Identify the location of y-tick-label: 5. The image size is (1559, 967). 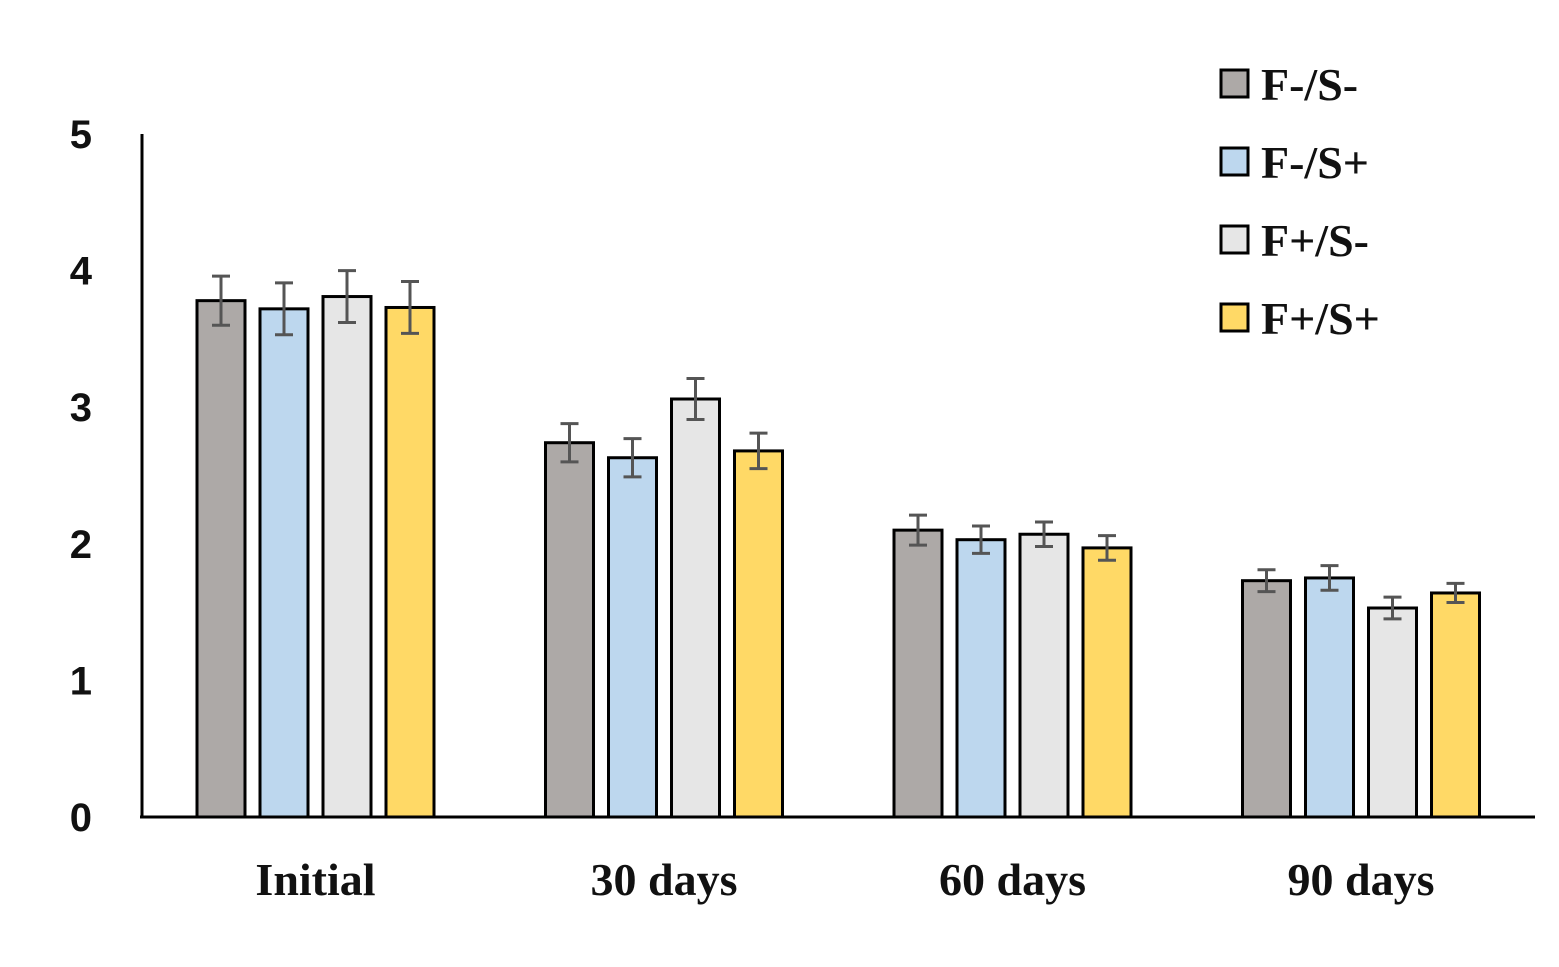
(81, 135).